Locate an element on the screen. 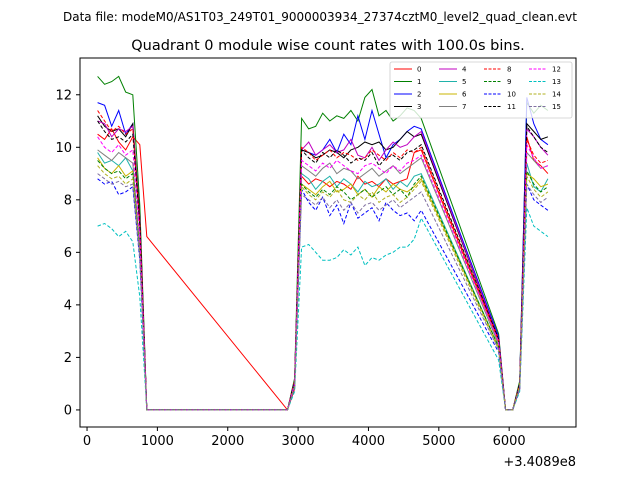  y-tick-label: 0 is located at coordinates (68, 410).